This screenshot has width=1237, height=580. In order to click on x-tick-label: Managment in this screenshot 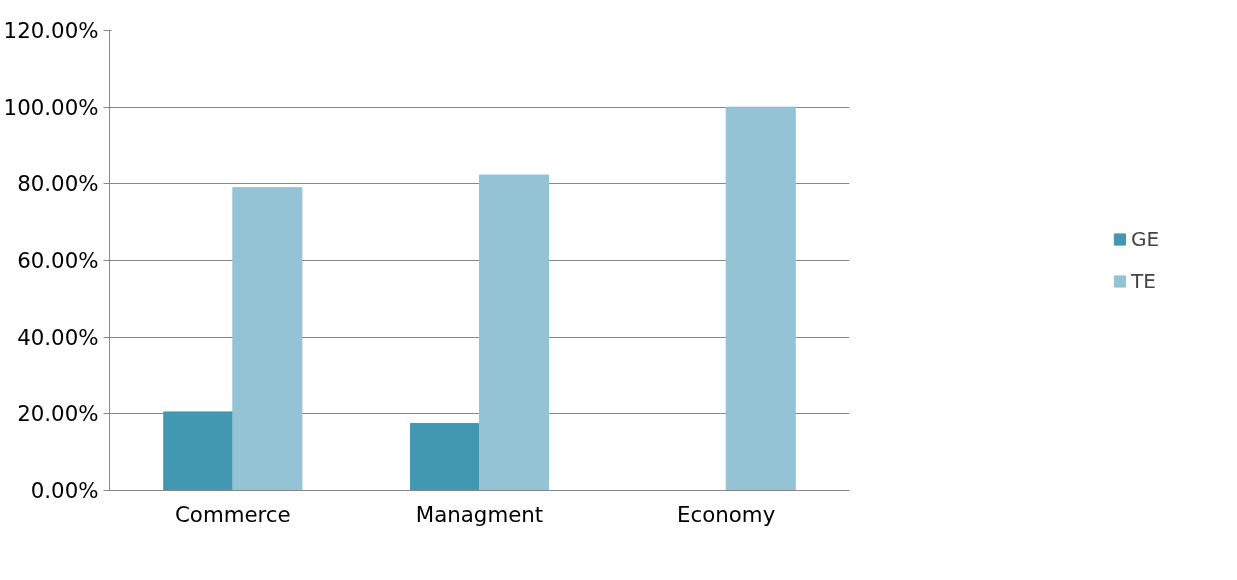, I will do `click(479, 514)`.